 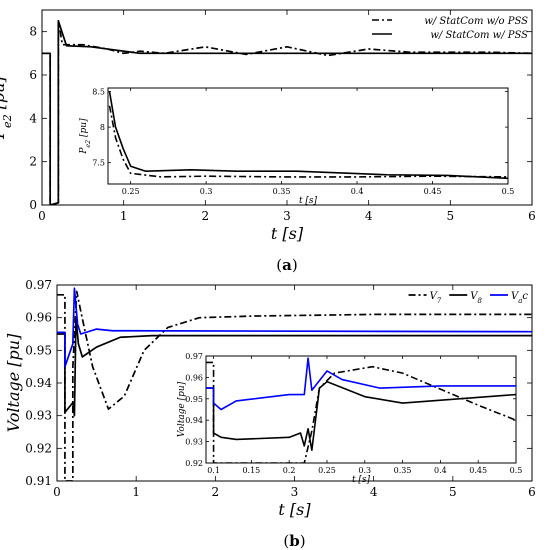 I want to click on panel-a-inset-y-tick-label: 8, so click(x=102, y=127).